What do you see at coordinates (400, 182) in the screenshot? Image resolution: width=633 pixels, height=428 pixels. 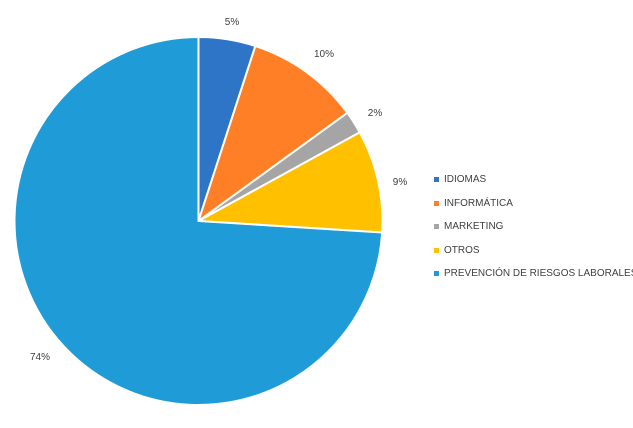 I see `data-label: 9%` at bounding box center [400, 182].